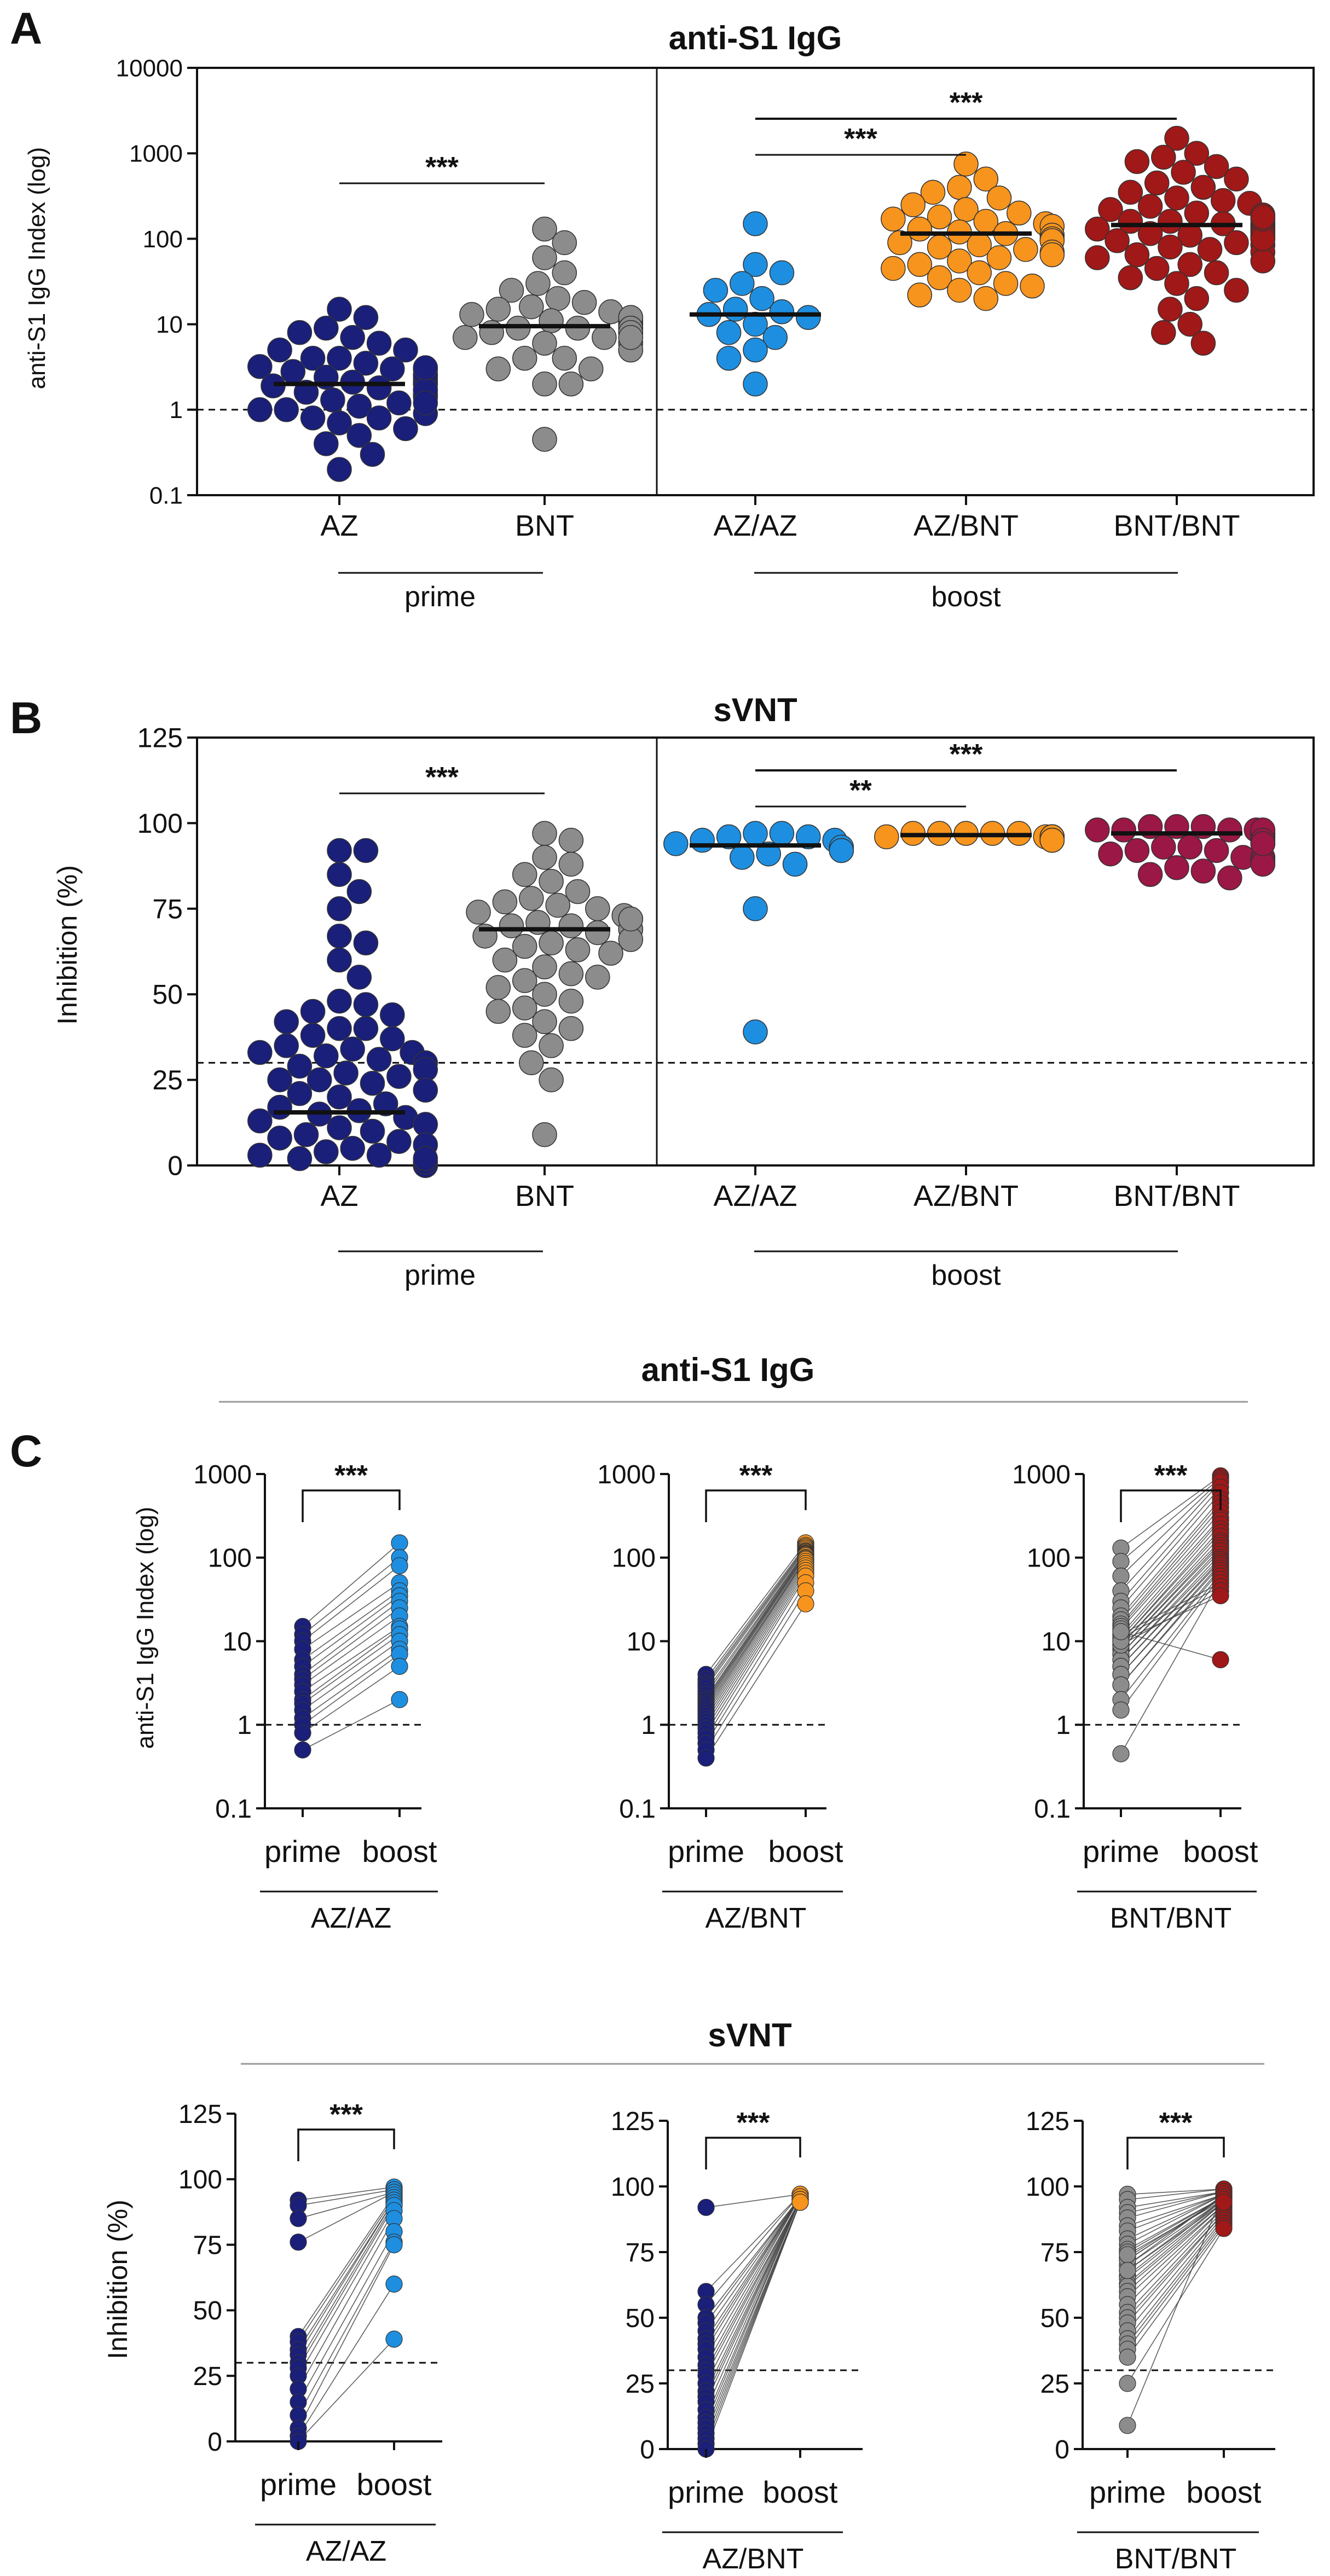 The width and height of the screenshot is (1330, 2576). Describe the element at coordinates (1171, 1505) in the screenshot. I see `c-igg-bntbnt-significance-bracket` at that location.